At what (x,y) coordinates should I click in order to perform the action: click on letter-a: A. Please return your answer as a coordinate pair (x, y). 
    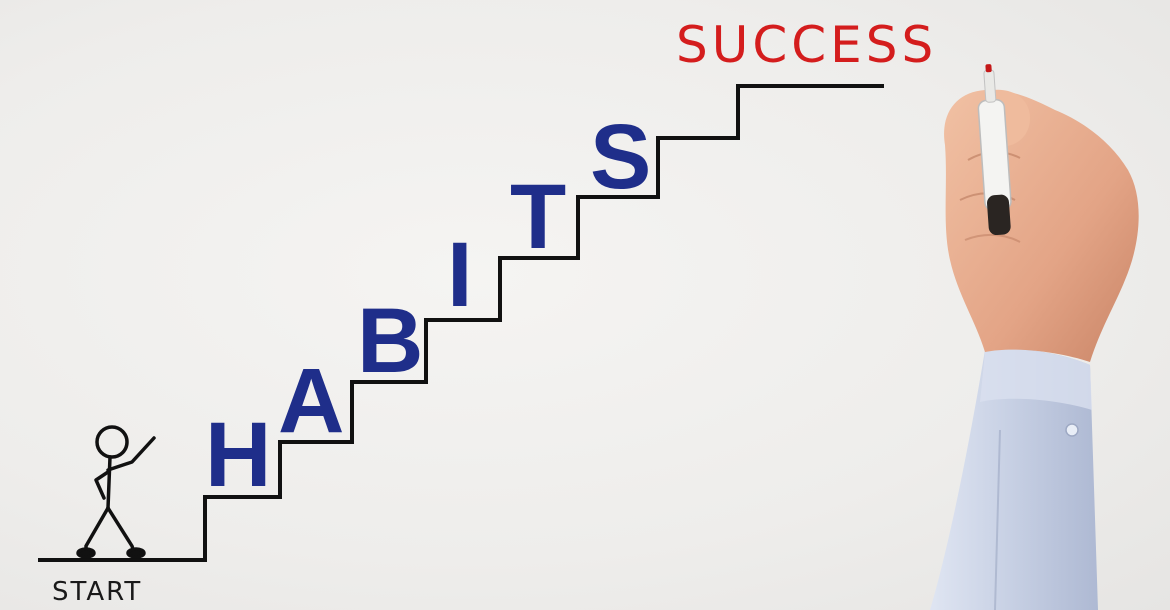
    Looking at the image, I should click on (311, 401).